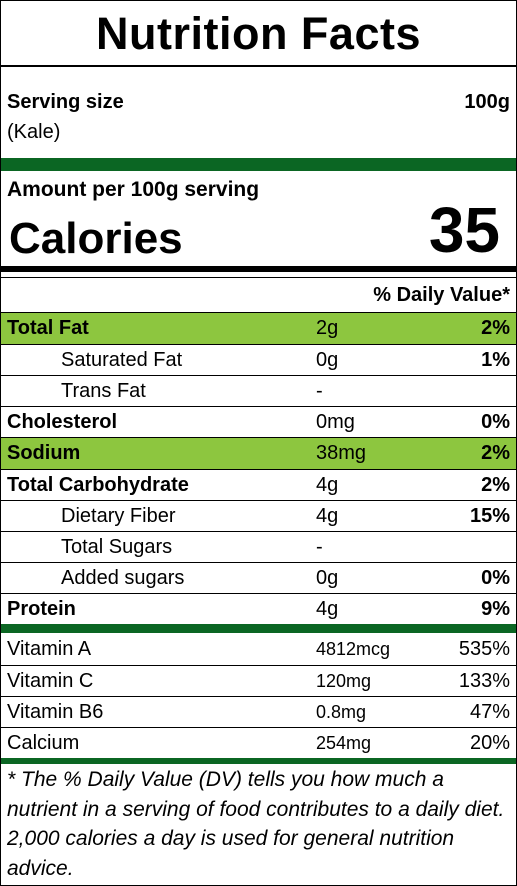 The height and width of the screenshot is (886, 517). I want to click on vitamin-amount: 0.8mg, so click(341, 712).